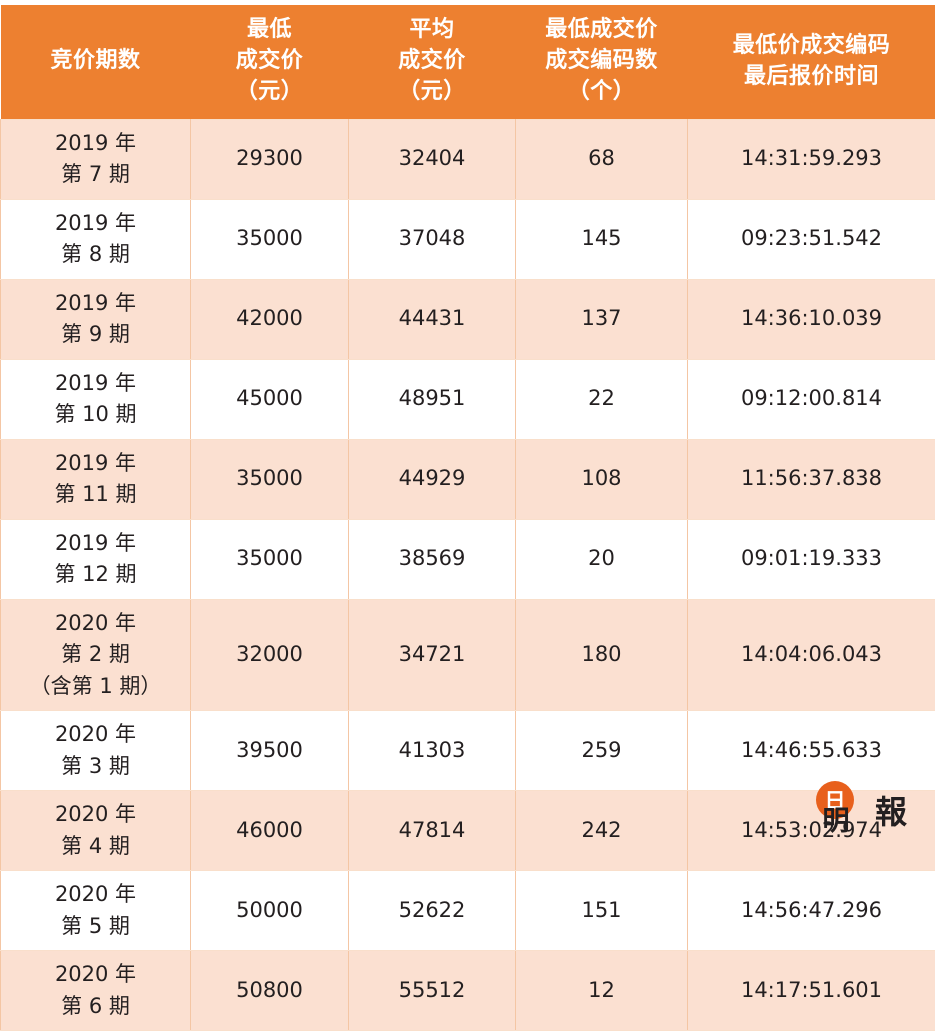 The height and width of the screenshot is (1031, 935). Describe the element at coordinates (811, 399) in the screenshot. I see `cell-last-bid-time: 09:12:00.814` at that location.